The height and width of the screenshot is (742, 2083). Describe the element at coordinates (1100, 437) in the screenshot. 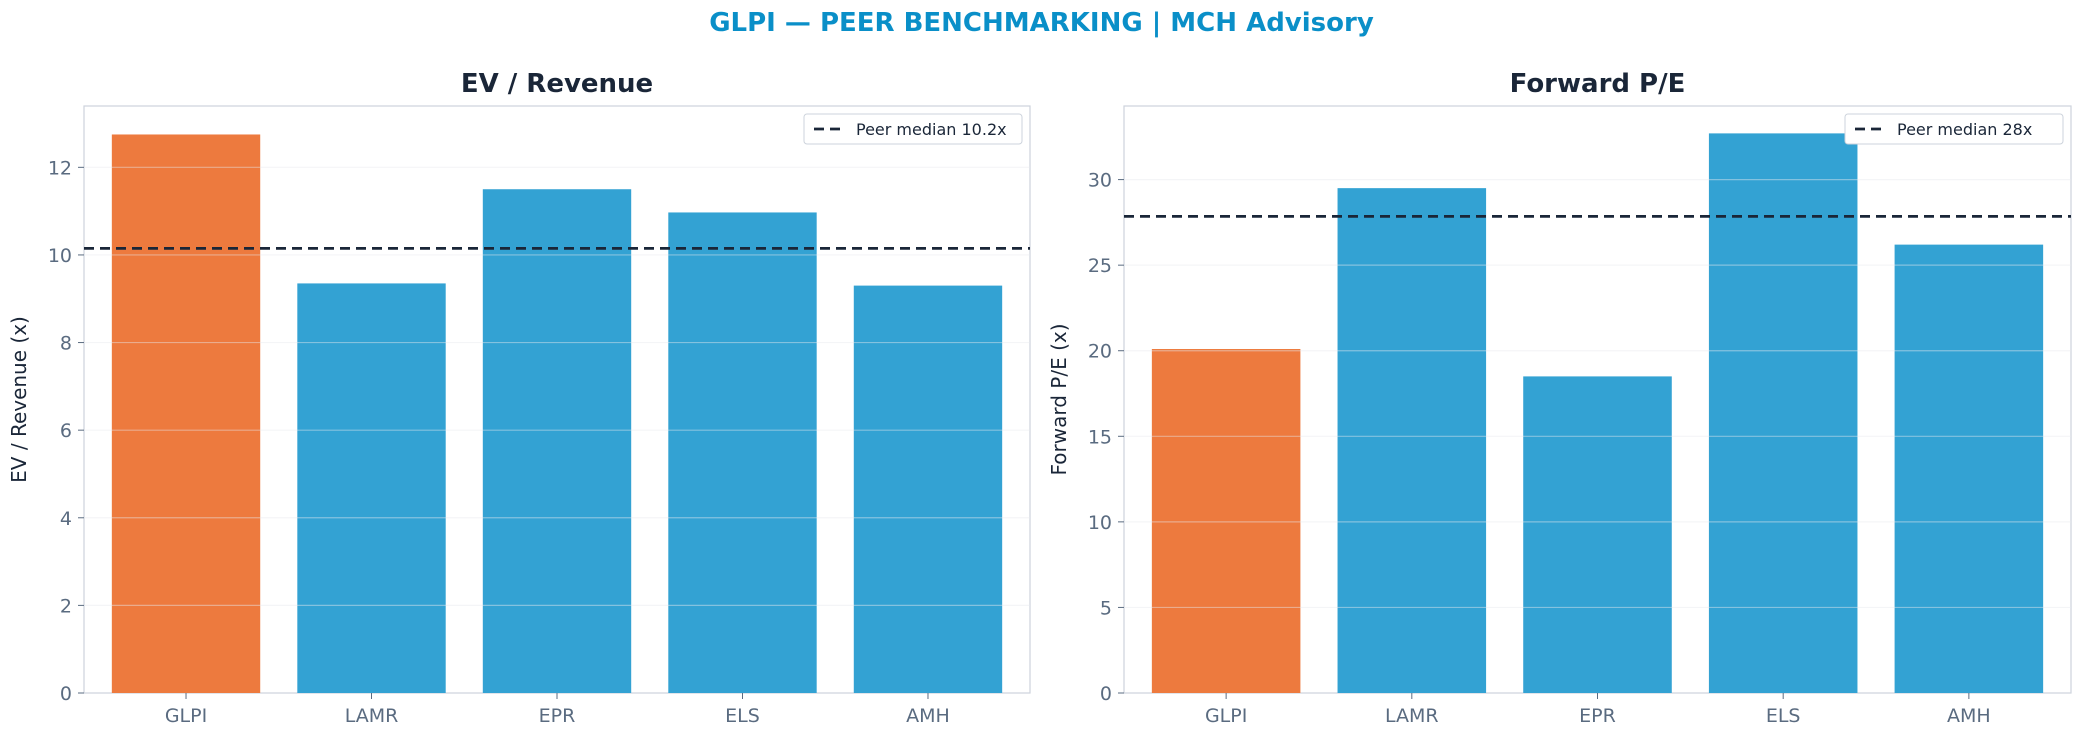

I see `y-tick-label: 15` at that location.